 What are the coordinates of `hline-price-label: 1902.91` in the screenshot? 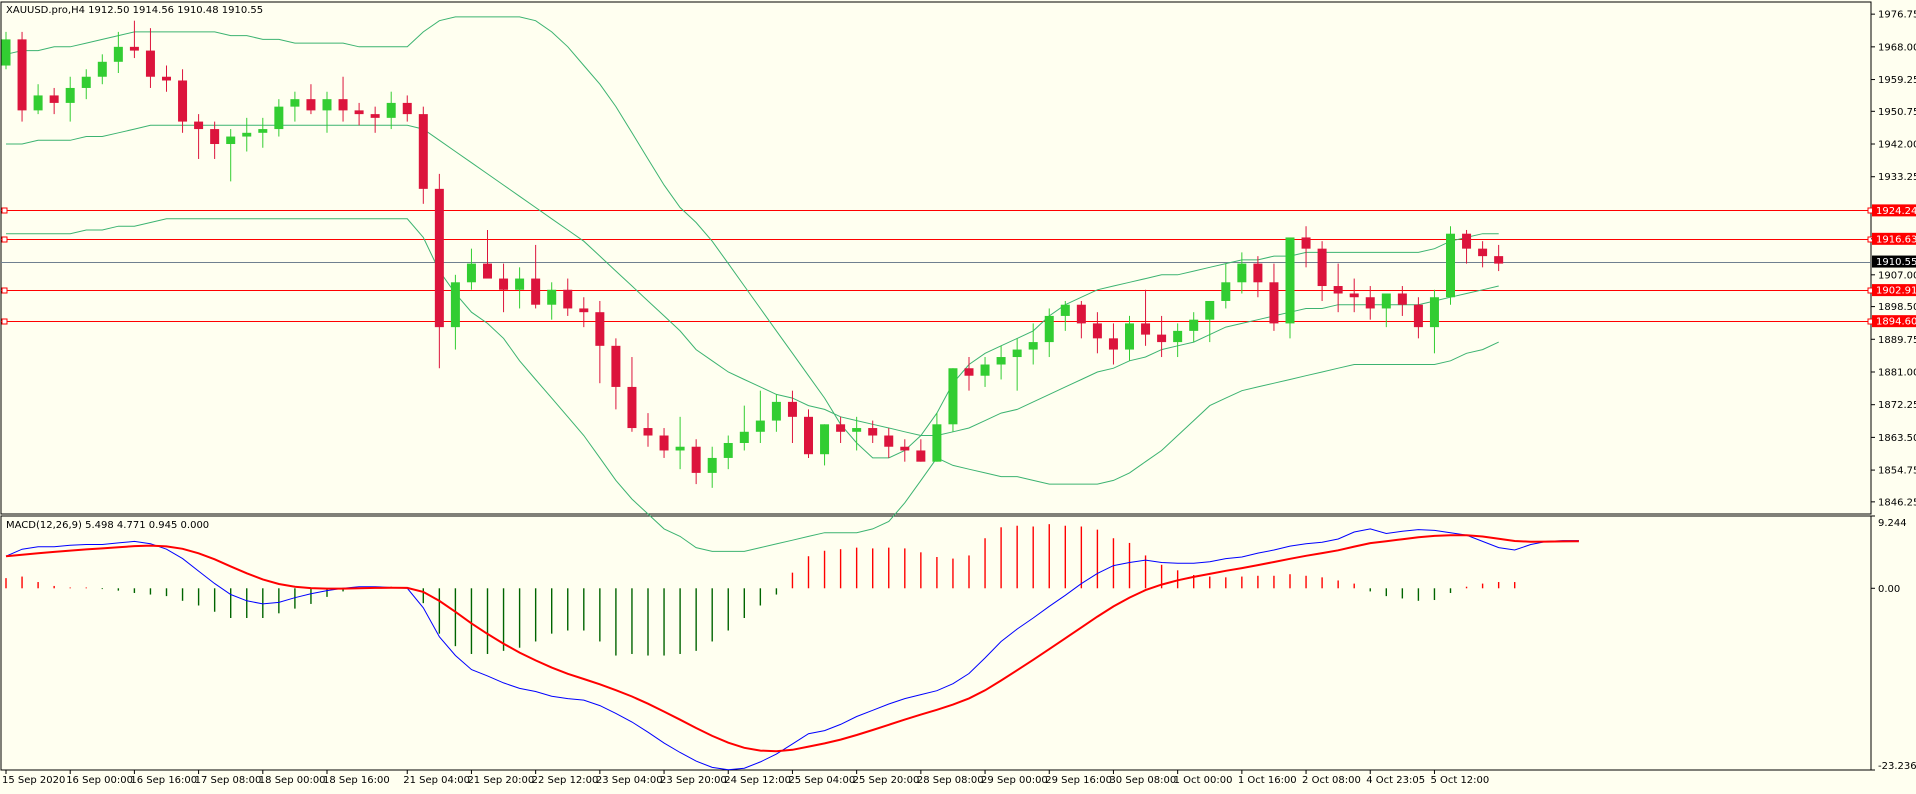 It's located at (1896, 291).